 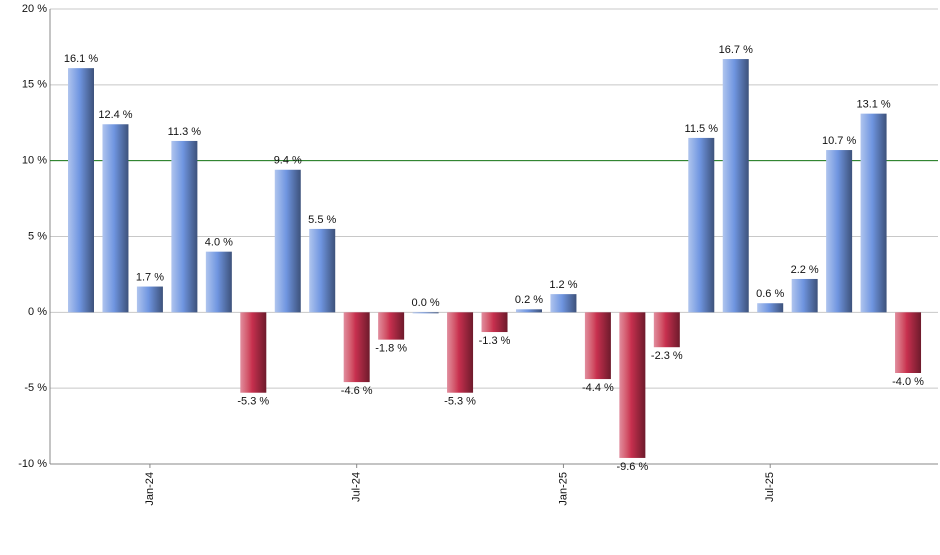 I want to click on value-label: 1.7 %, so click(x=150, y=277).